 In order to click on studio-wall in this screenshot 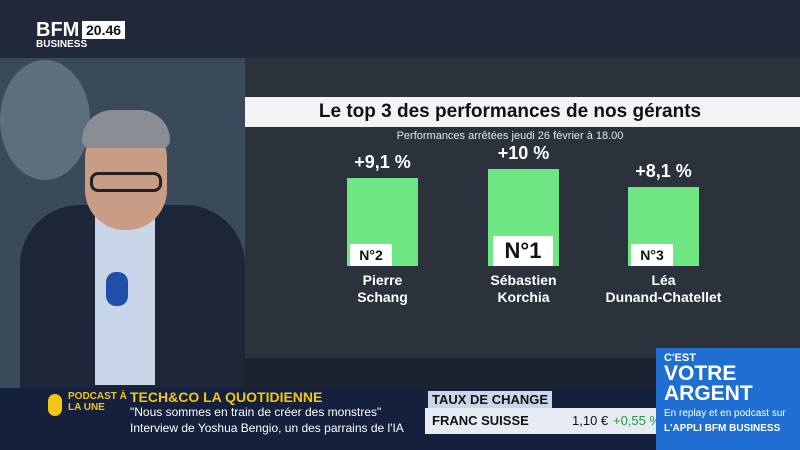, I will do `click(400, 29)`.